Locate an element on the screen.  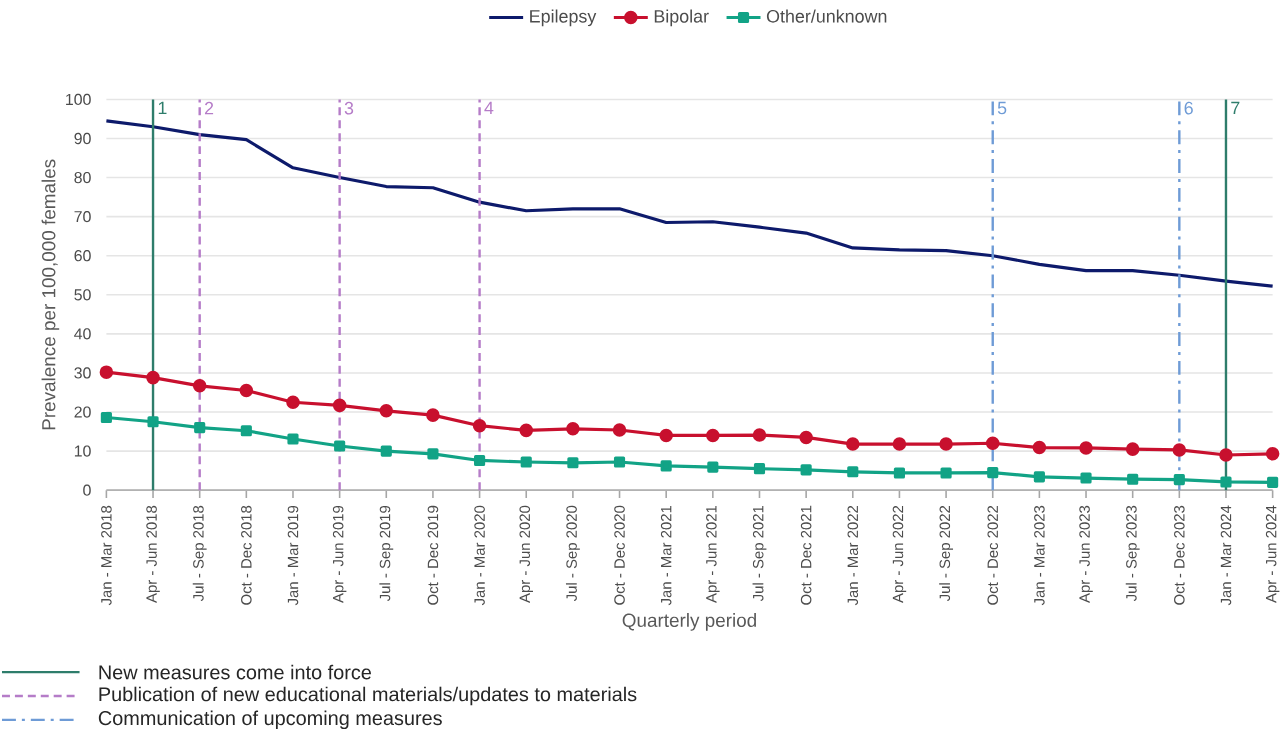
x-tick-label: Apr - Jun 2024 is located at coordinates (1272, 554).